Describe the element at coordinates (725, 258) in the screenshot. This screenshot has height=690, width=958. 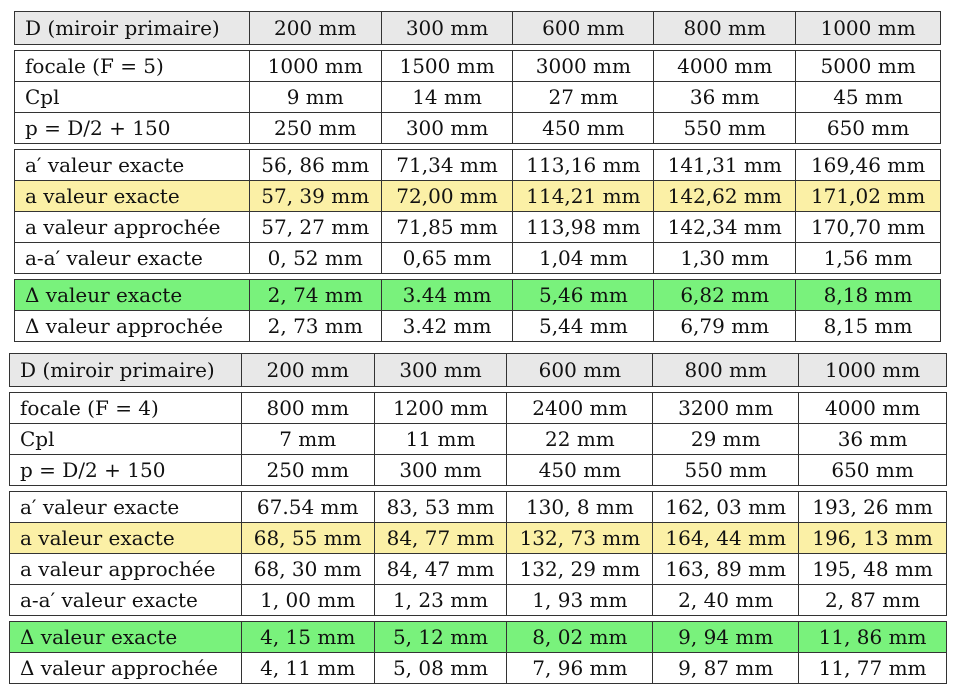
I see `value-cell: 1,30 mm` at that location.